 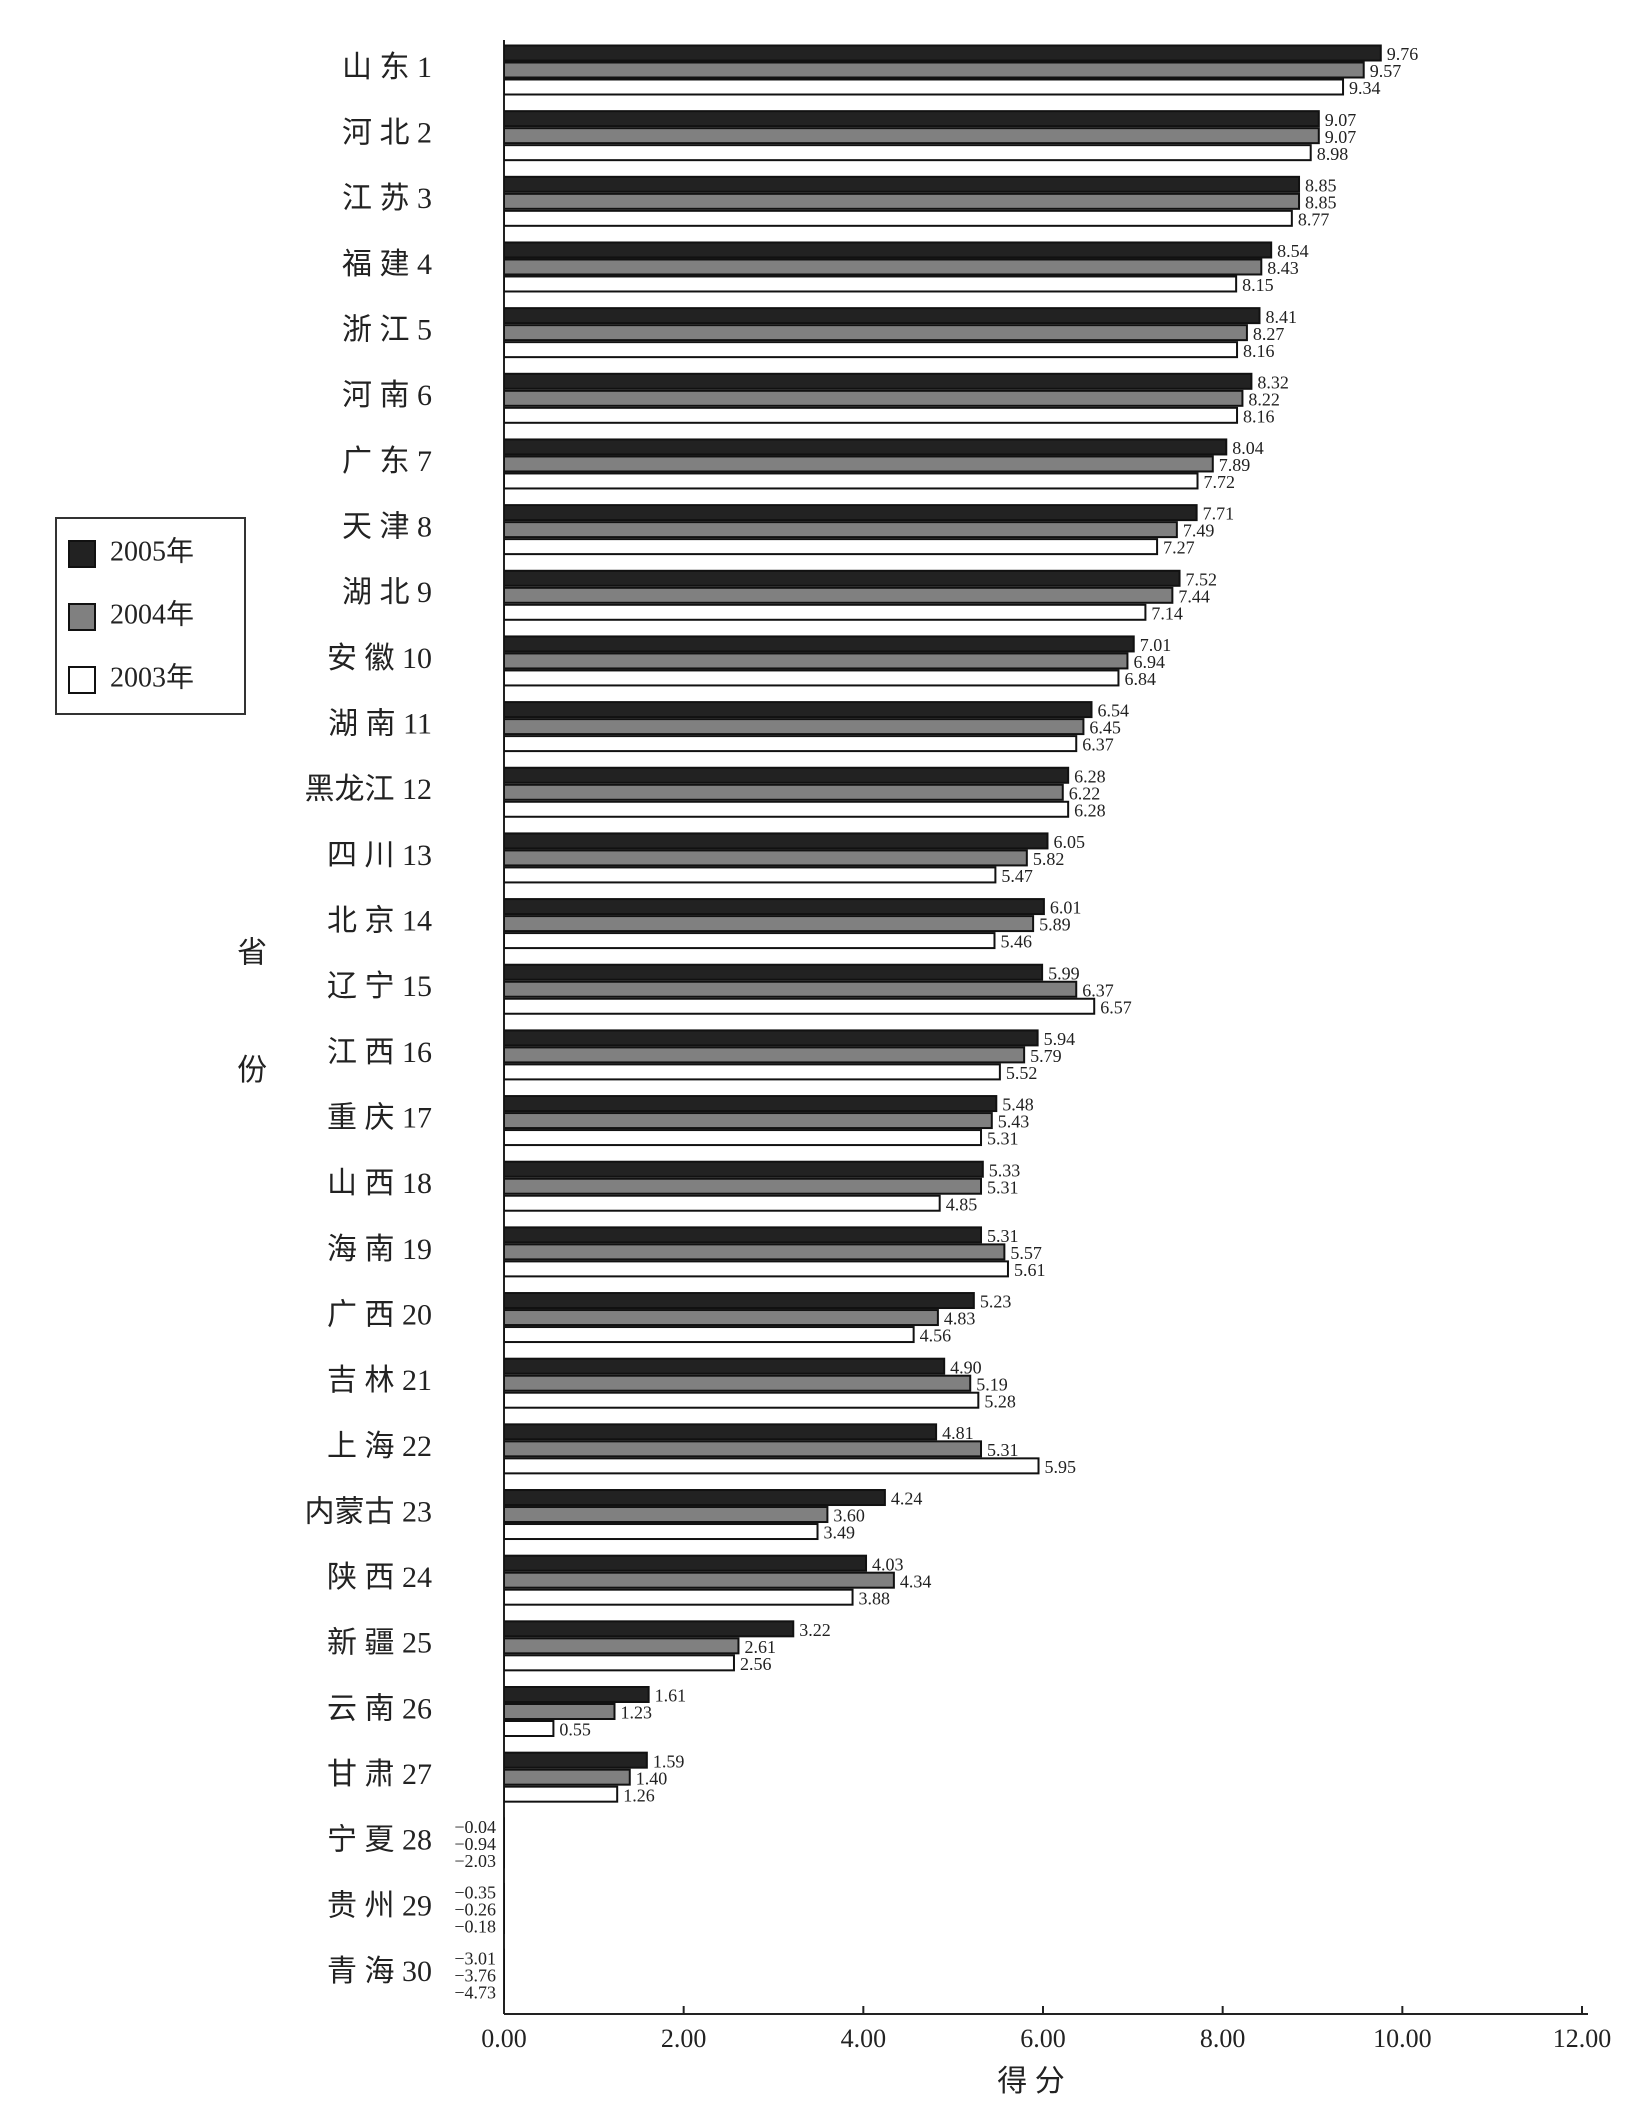 I want to click on category-label: 上 海 22, so click(x=379, y=1446).